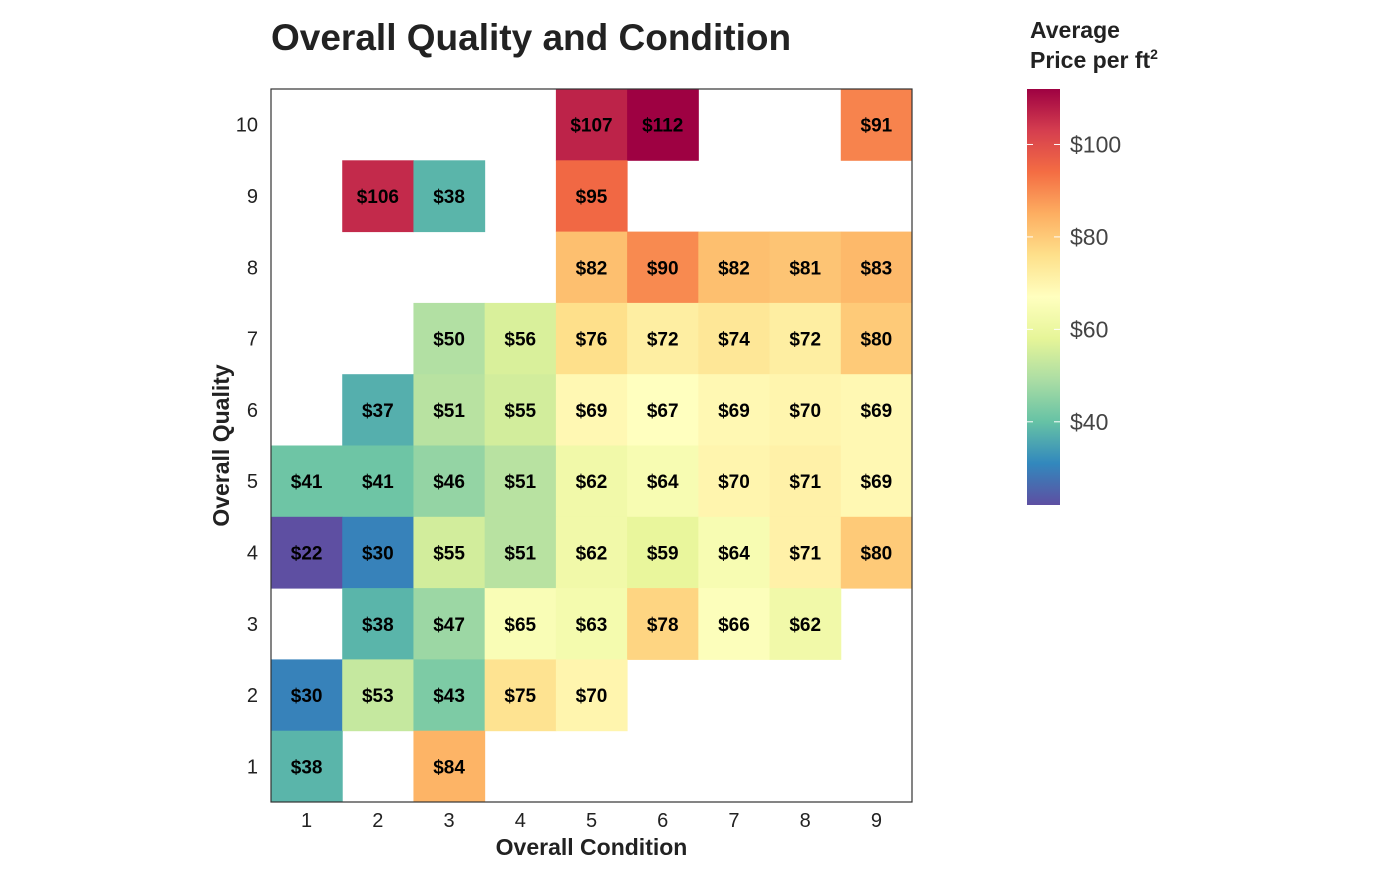 The width and height of the screenshot is (1375, 875). Describe the element at coordinates (1089, 237) in the screenshot. I see `legend-tick-label: $80` at that location.